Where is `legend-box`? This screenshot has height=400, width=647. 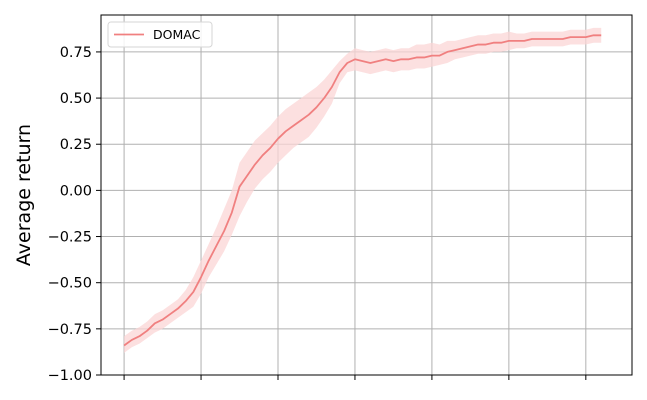 legend-box is located at coordinates (160, 34).